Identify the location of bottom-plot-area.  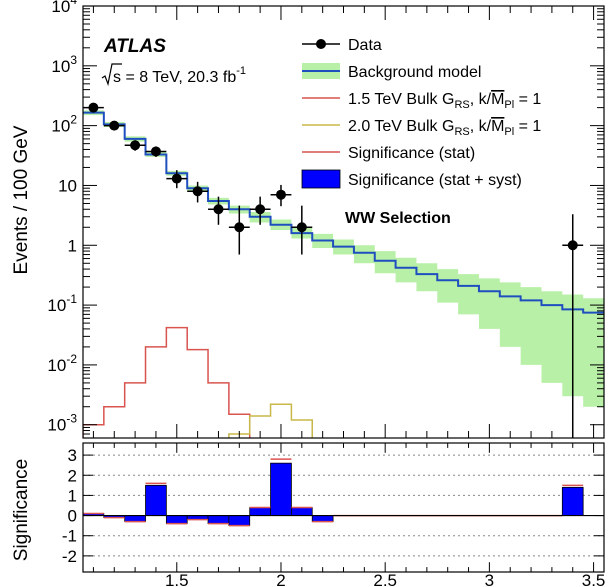
(343, 505).